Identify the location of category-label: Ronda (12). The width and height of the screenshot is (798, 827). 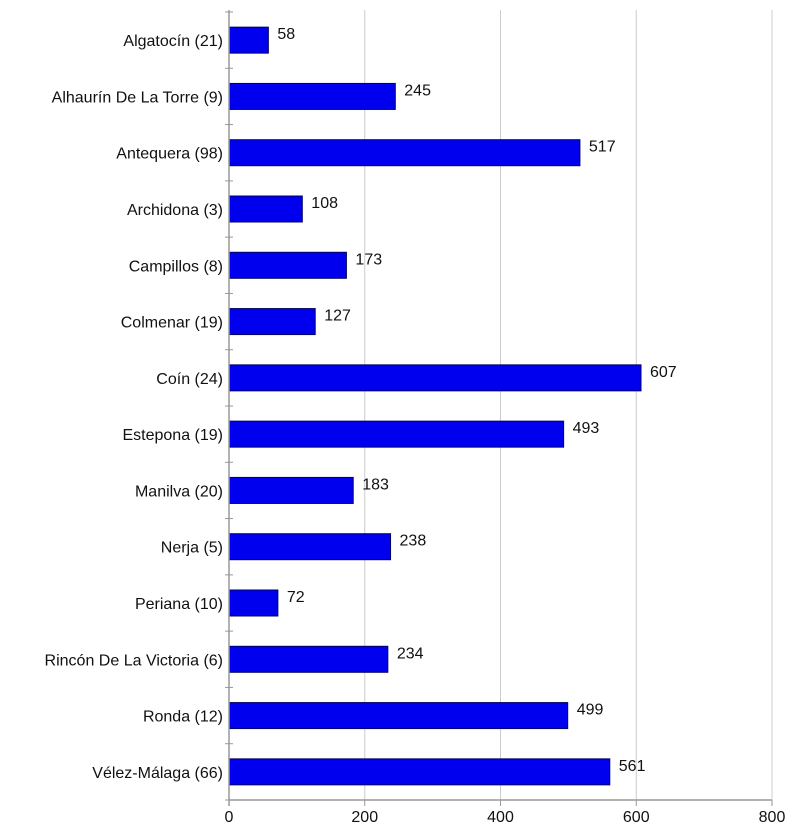
(183, 717).